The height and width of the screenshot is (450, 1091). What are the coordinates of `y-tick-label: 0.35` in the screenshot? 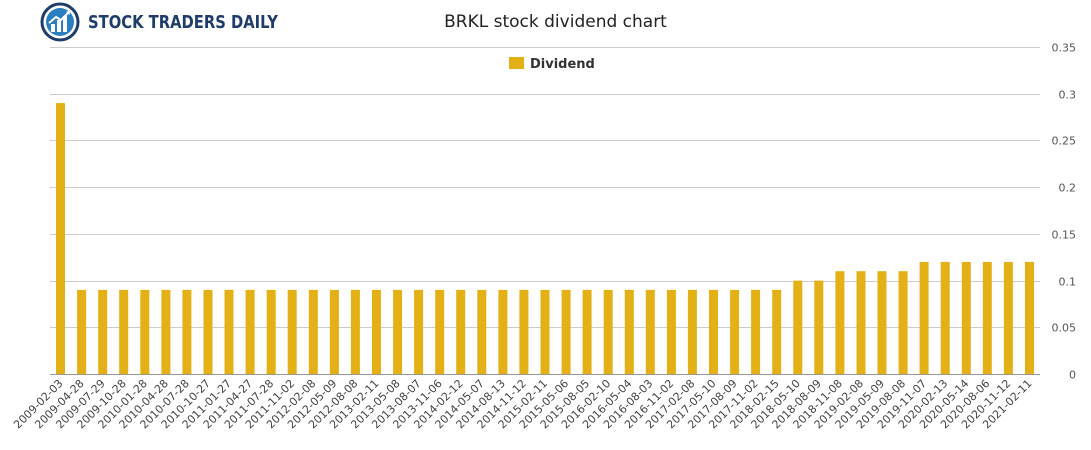 It's located at (1064, 48).